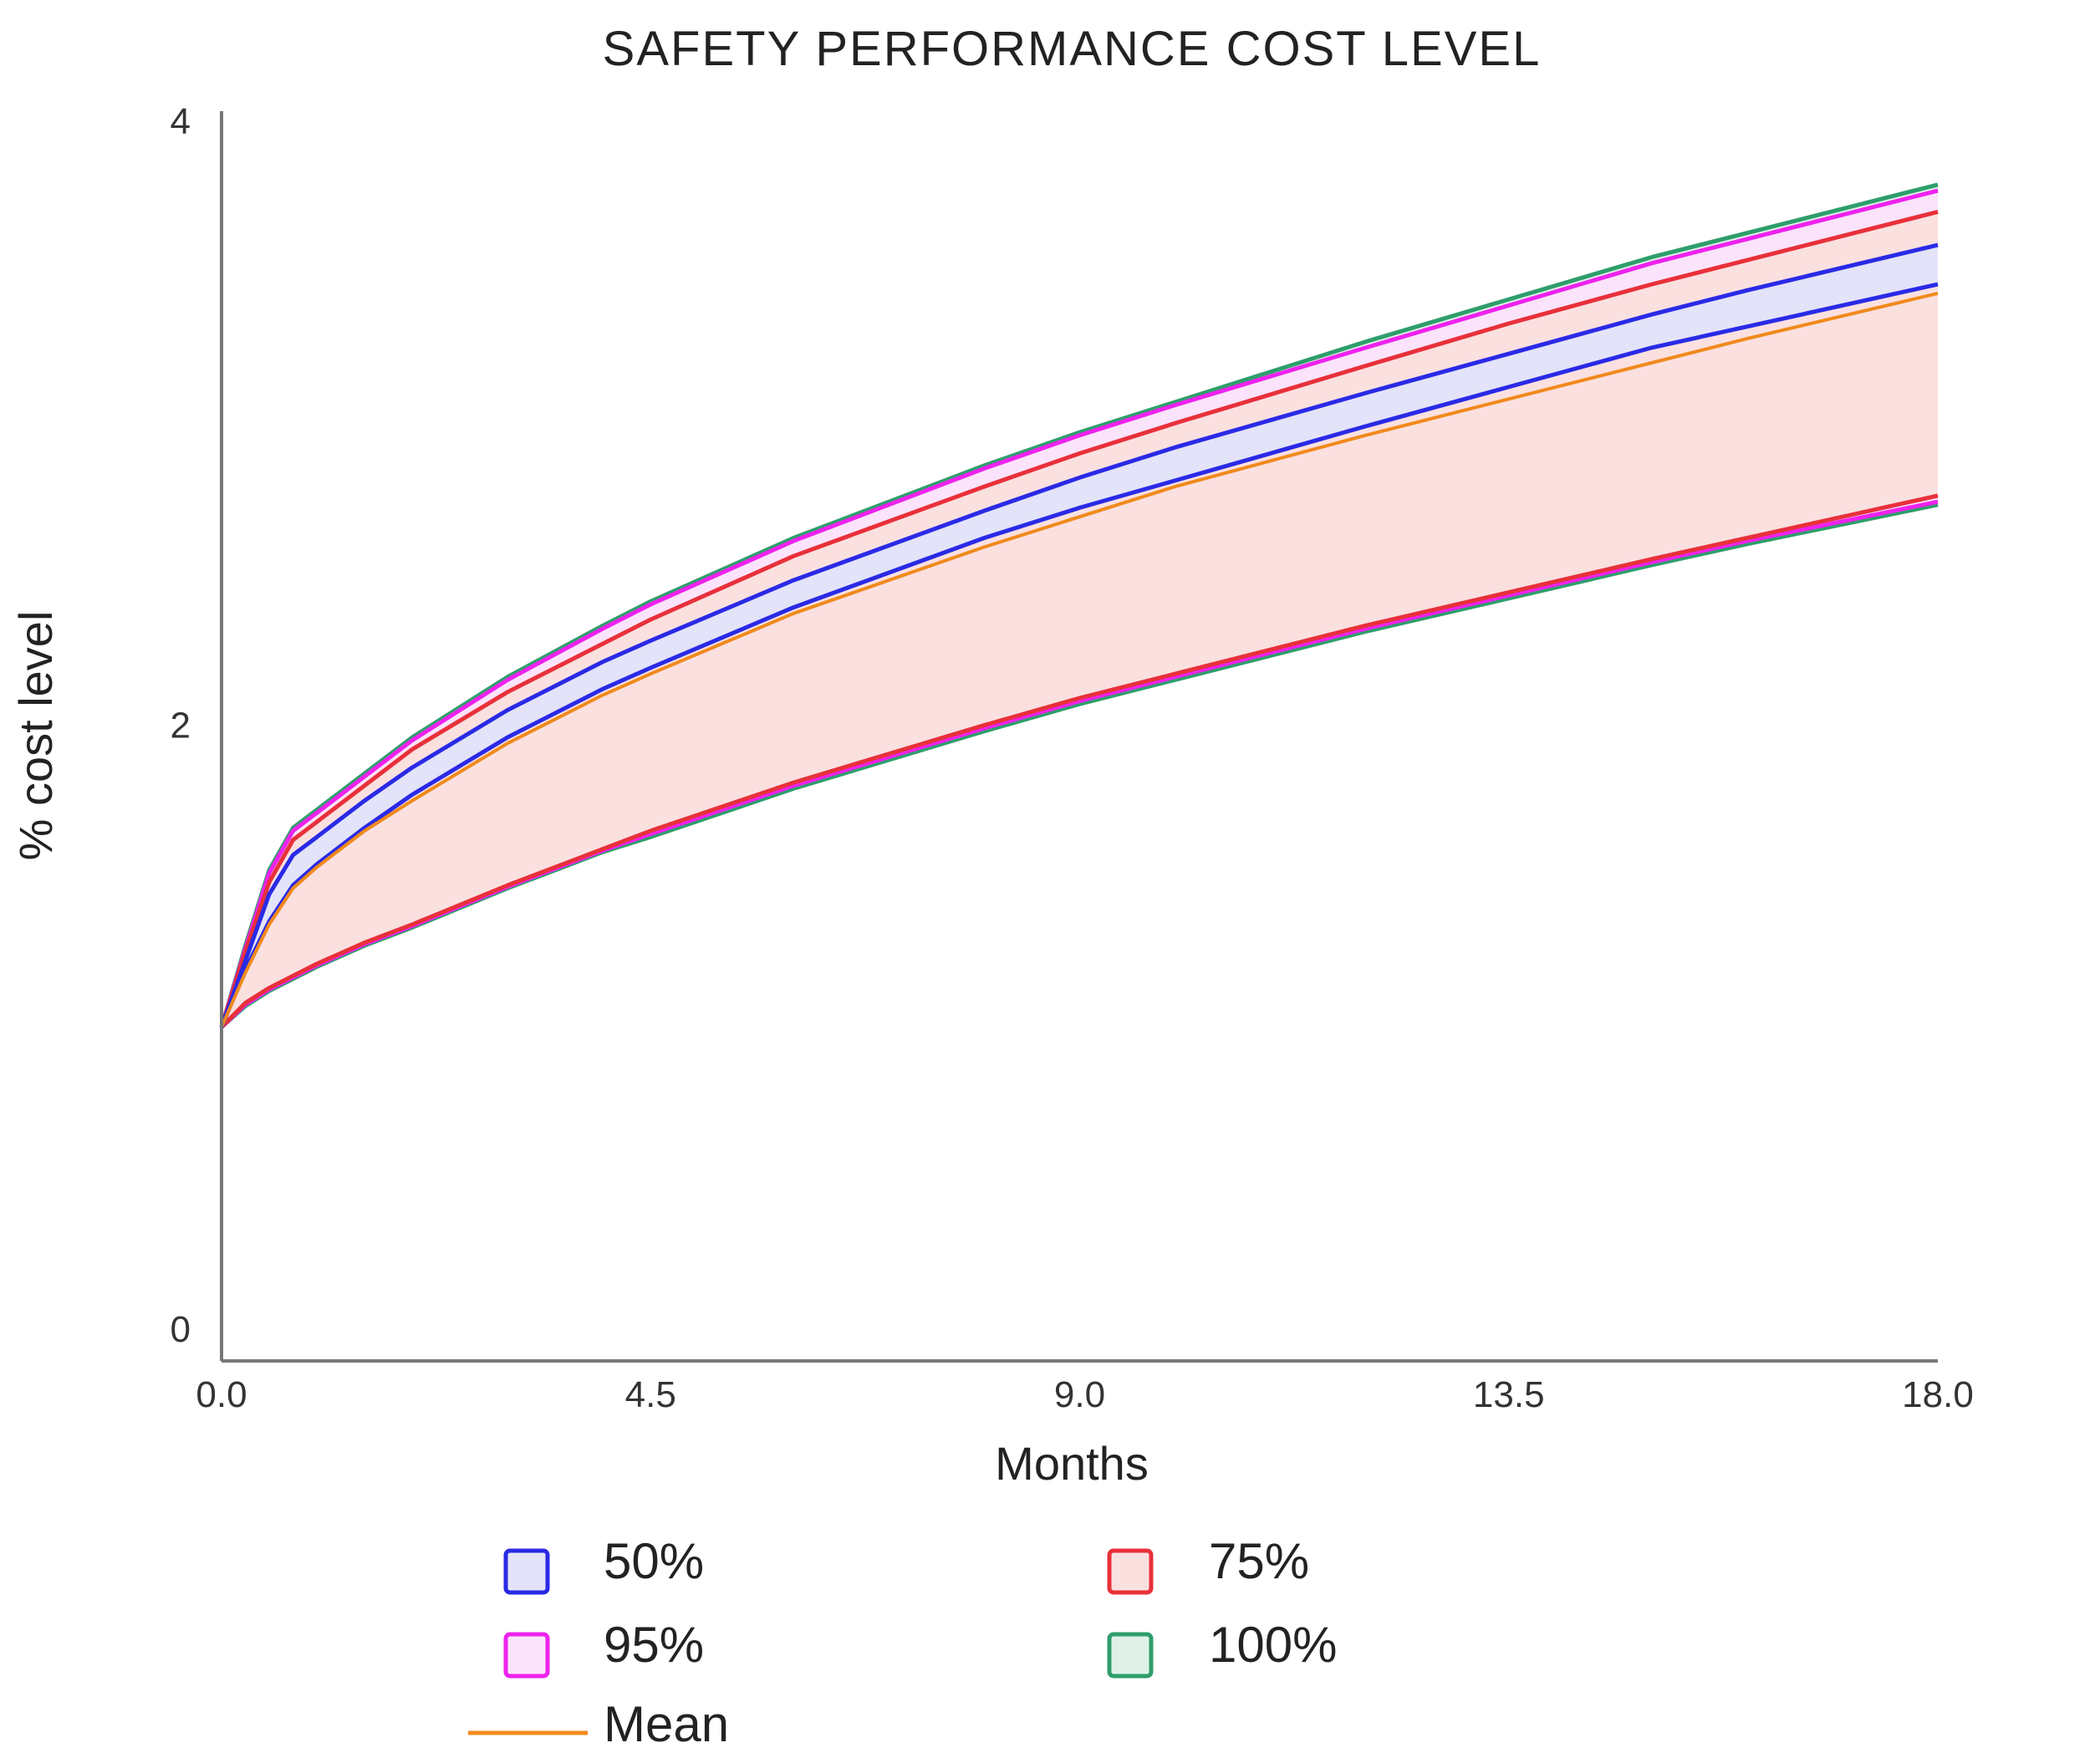  I want to click on legend-label: 100%, so click(1273, 1645).